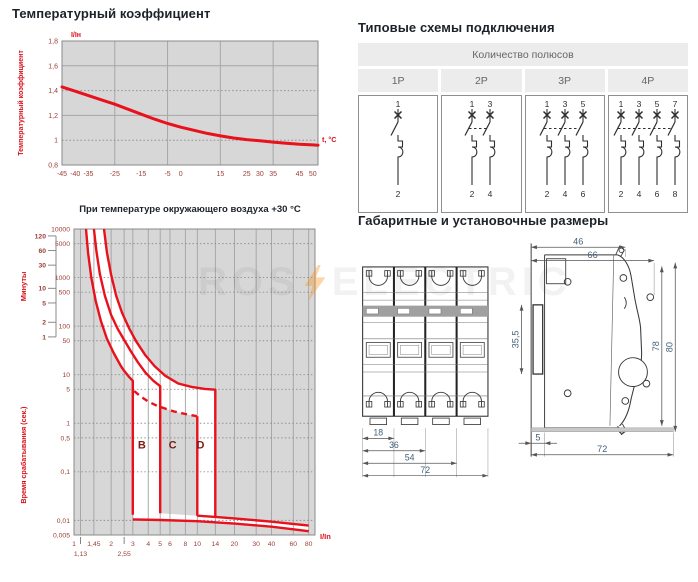 The image size is (698, 582). What do you see at coordinates (198, 544) in the screenshot?
I see `svg-text: 10` at bounding box center [198, 544].